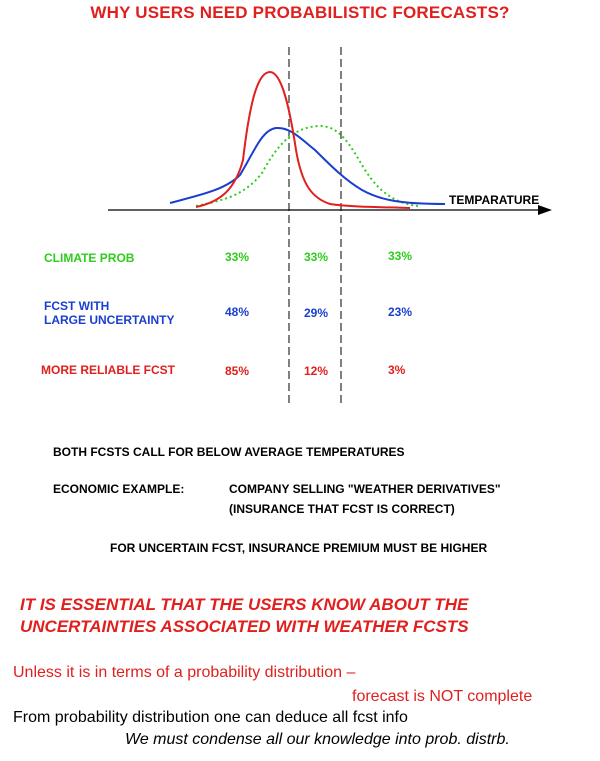  Describe the element at coordinates (545, 210) in the screenshot. I see `axis-arrowhead` at that location.